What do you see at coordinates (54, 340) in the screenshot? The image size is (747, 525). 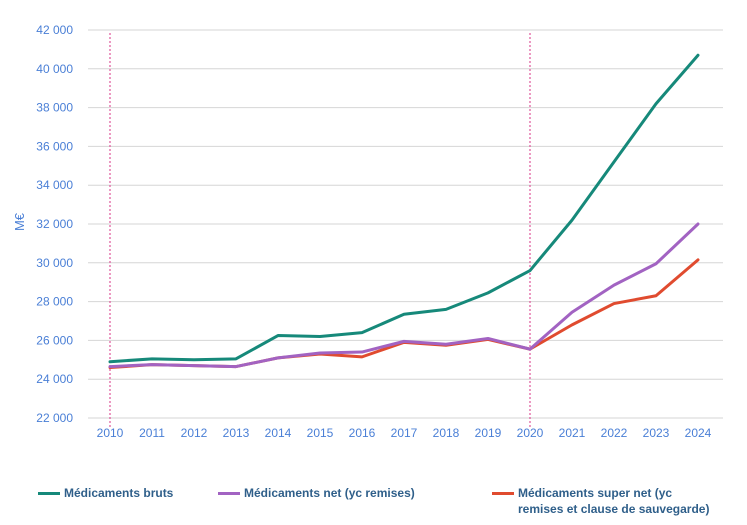 I see `y-tick-label: 26 000` at bounding box center [54, 340].